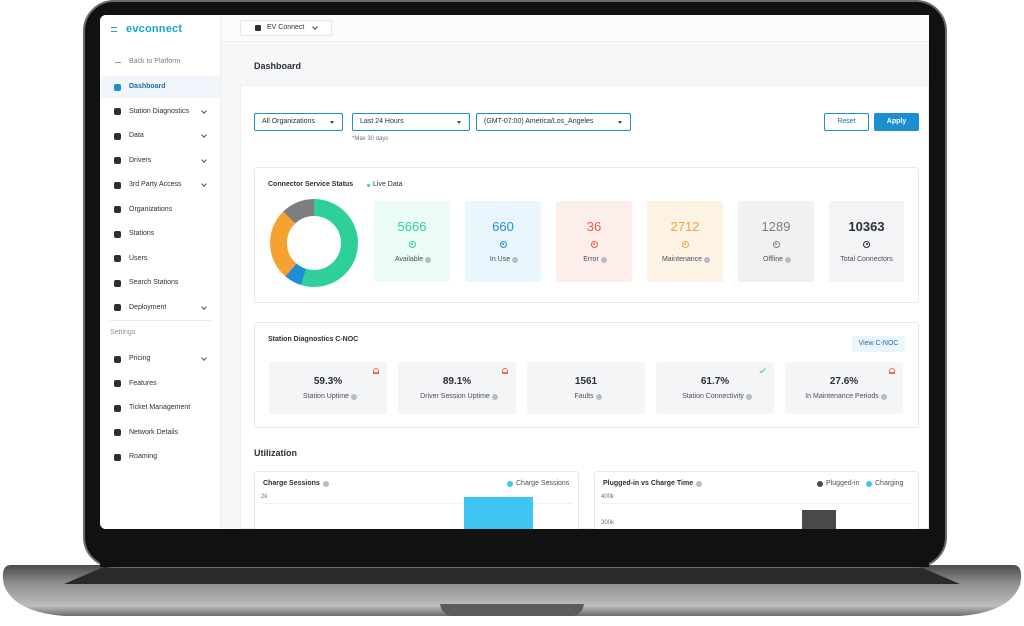 Image resolution: width=1024 pixels, height=626 pixels. I want to click on nav-item: Search Stations, so click(154, 282).